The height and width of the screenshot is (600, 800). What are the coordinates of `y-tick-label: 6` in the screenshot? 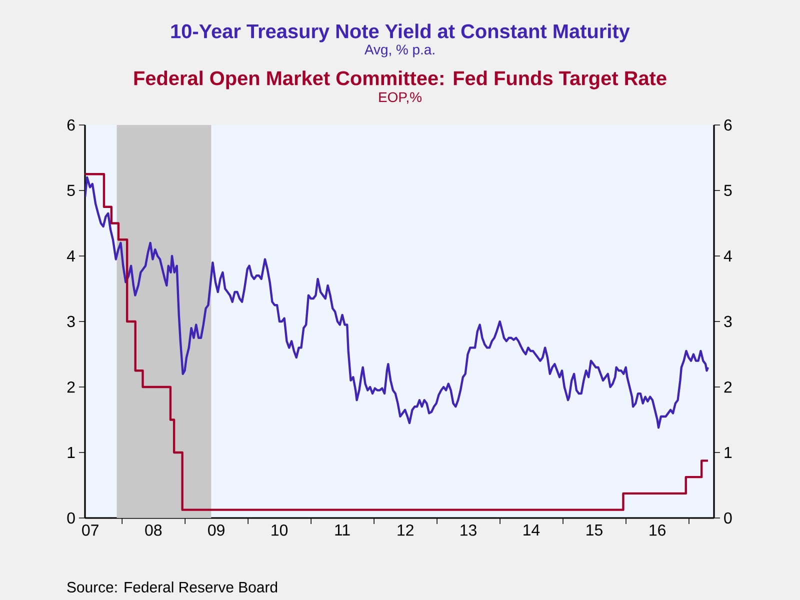 It's located at (71, 125).